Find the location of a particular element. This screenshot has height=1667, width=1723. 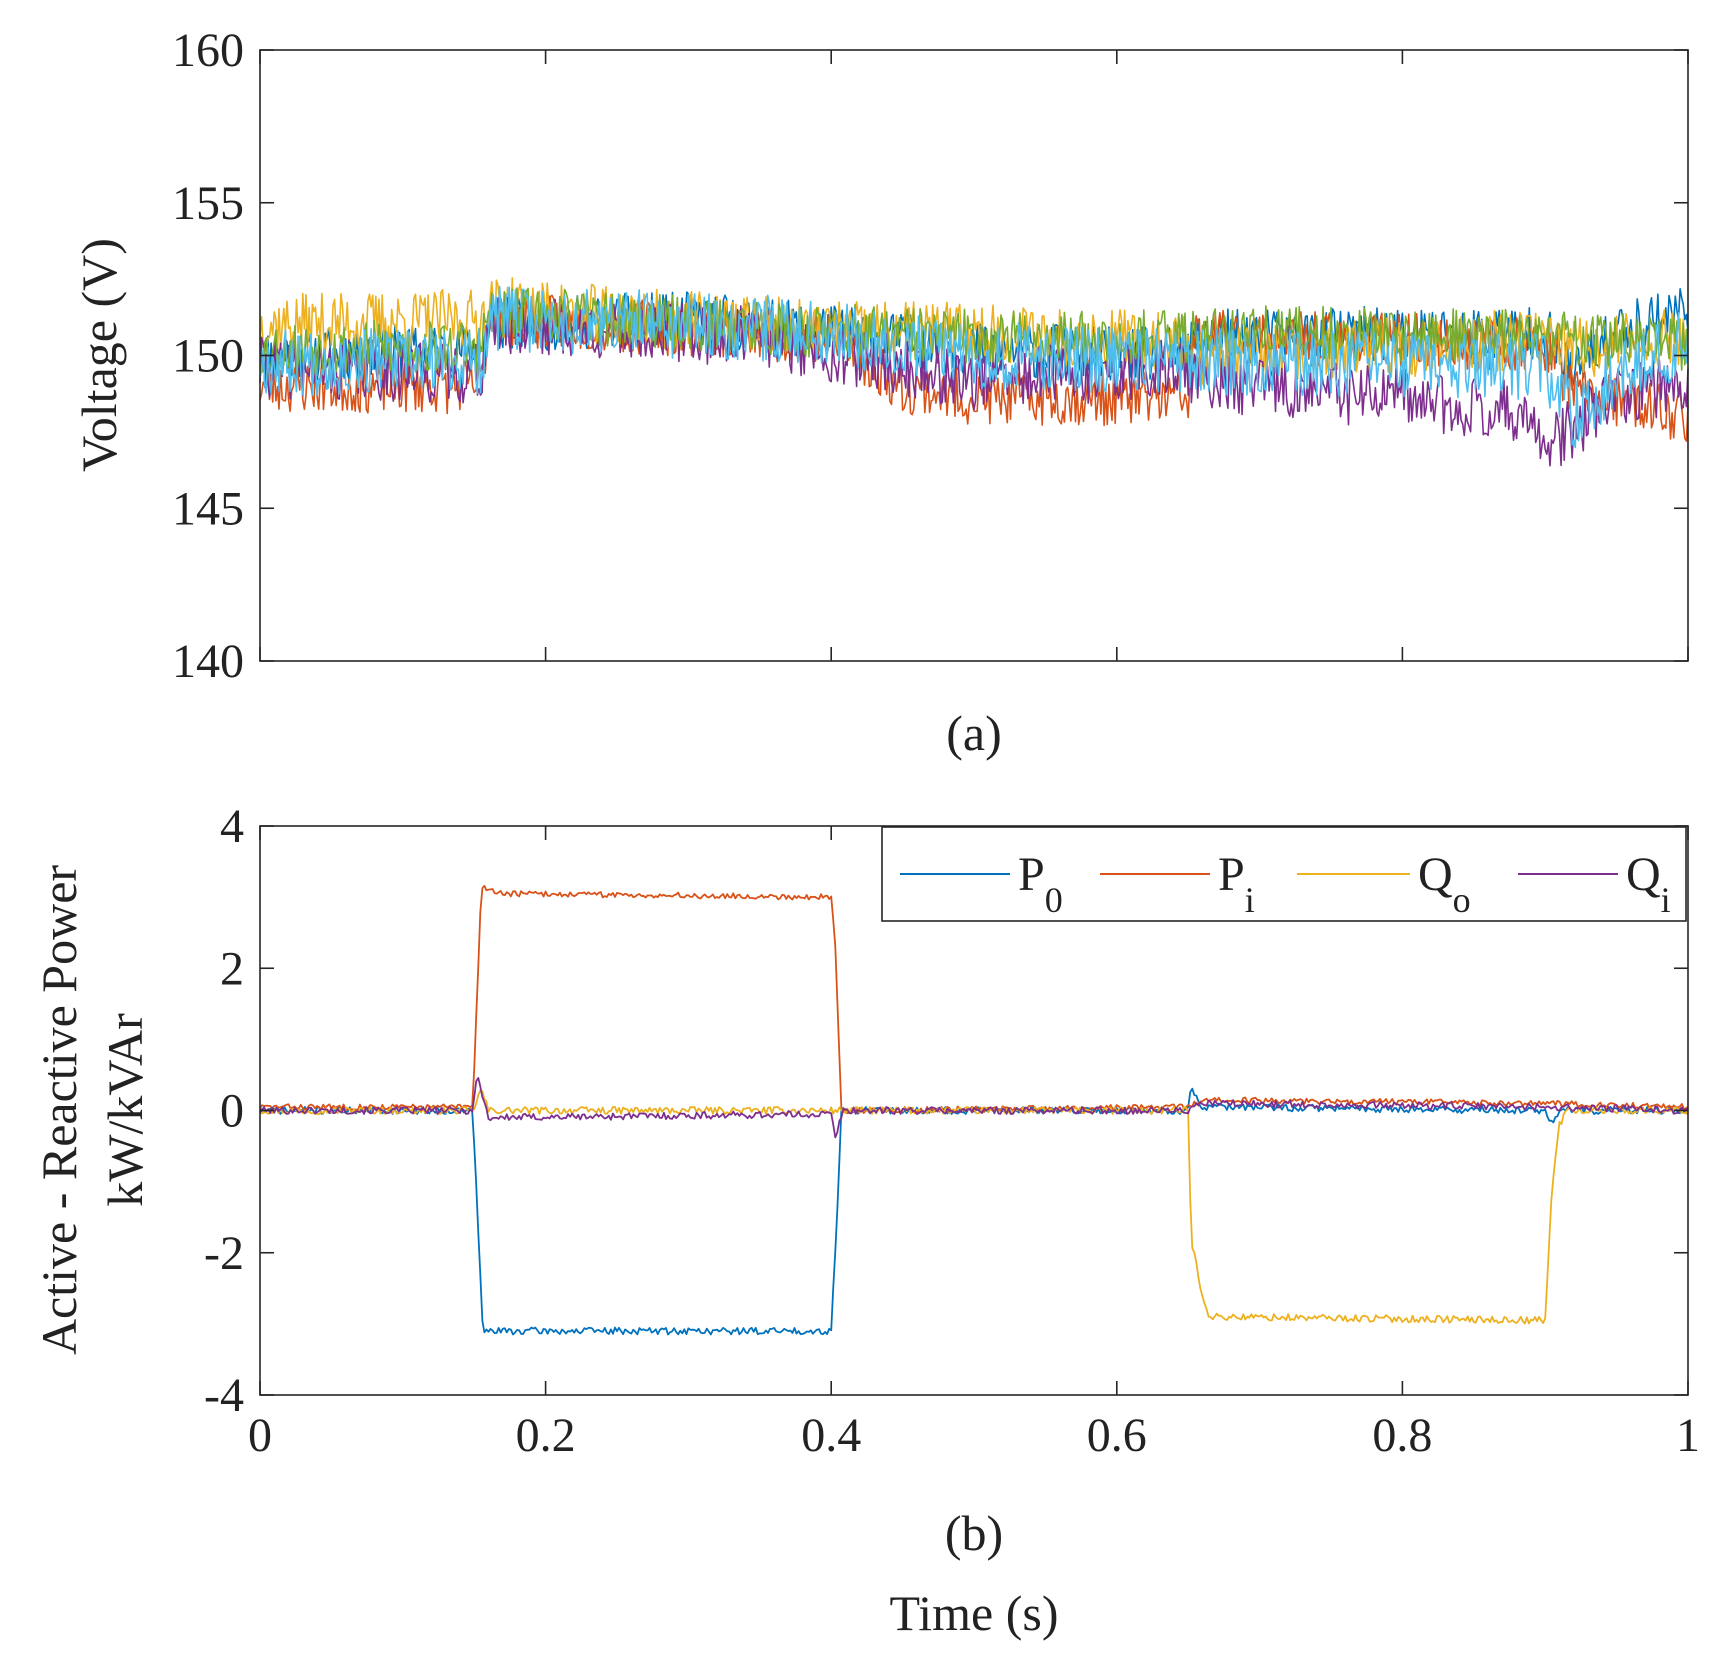

xtick-label-b-4: 0.8 is located at coordinates (1402, 1435).